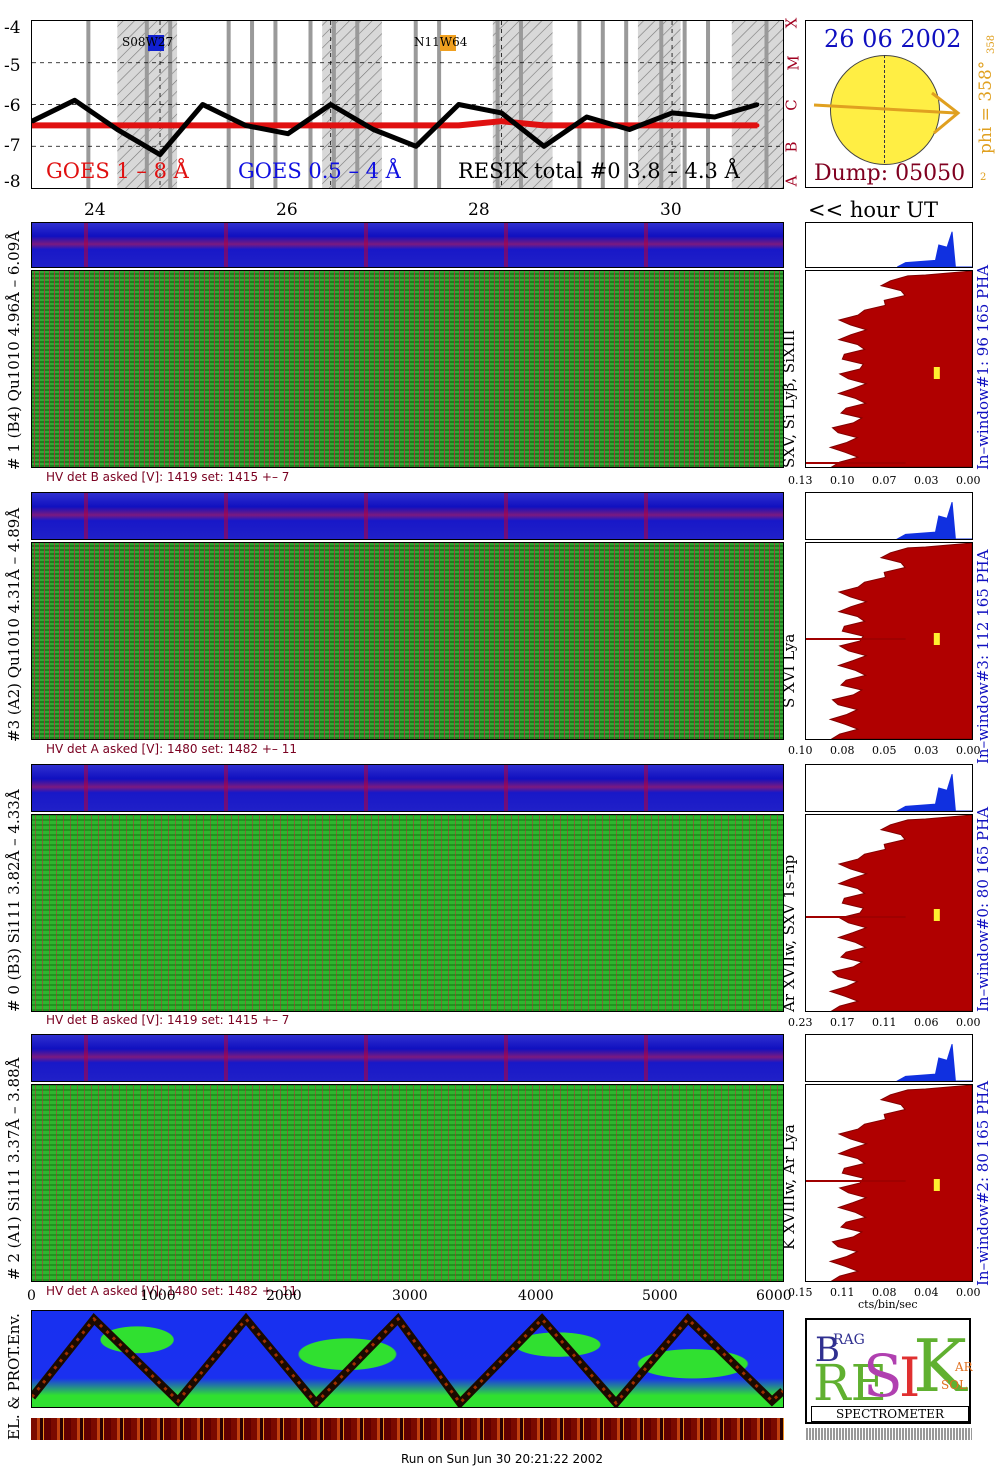 Image resolution: width=1004 pixels, height=1476 pixels. Describe the element at coordinates (968, 750) in the screenshot. I see `panel3-spec-tick-4: 0.00` at that location.